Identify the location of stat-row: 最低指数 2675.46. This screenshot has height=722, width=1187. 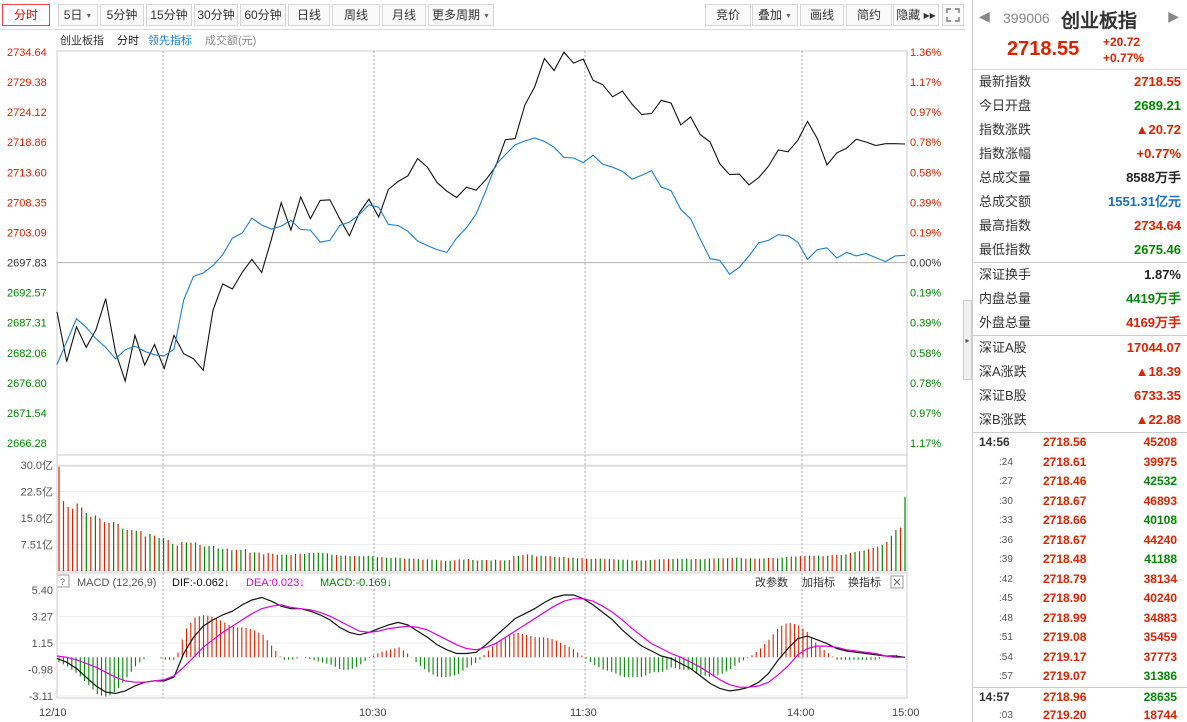
(1080, 250).